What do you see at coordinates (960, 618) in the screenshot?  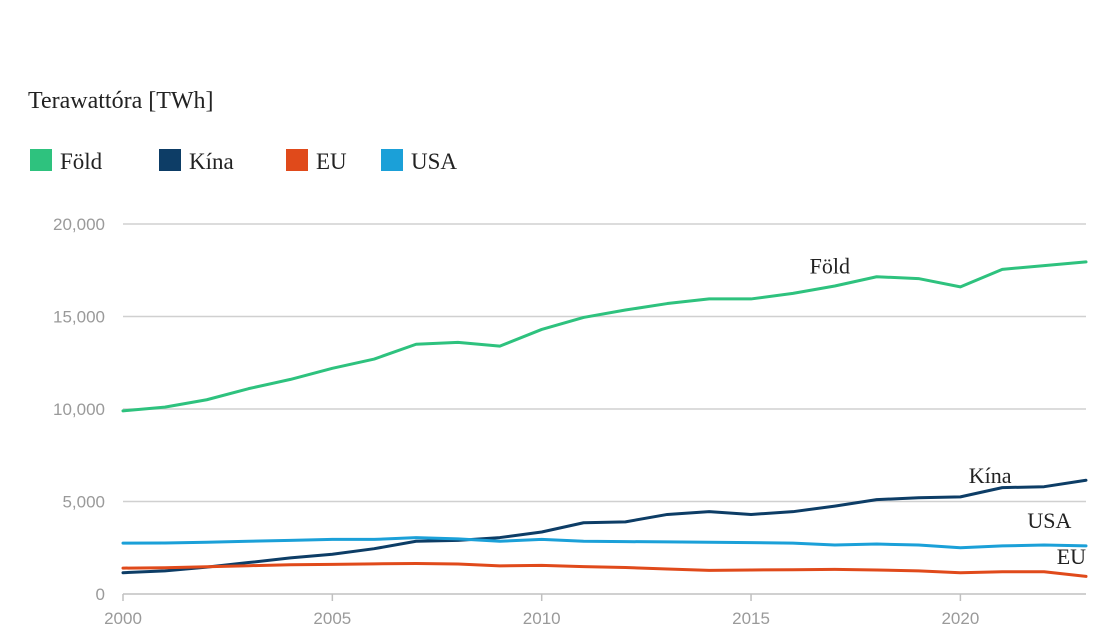 I see `x-tick-label: 2020` at bounding box center [960, 618].